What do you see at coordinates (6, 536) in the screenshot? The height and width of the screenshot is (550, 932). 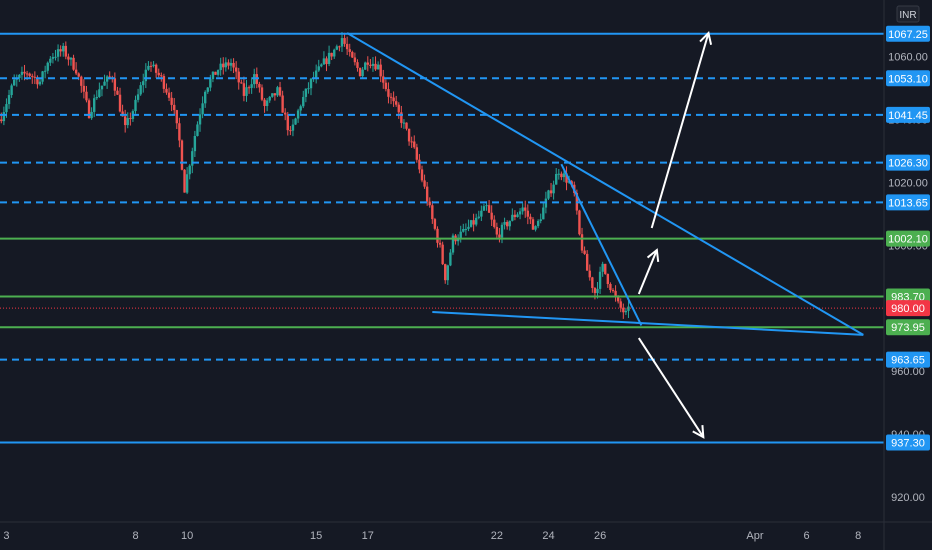 I see `time-tick-label: 3` at bounding box center [6, 536].